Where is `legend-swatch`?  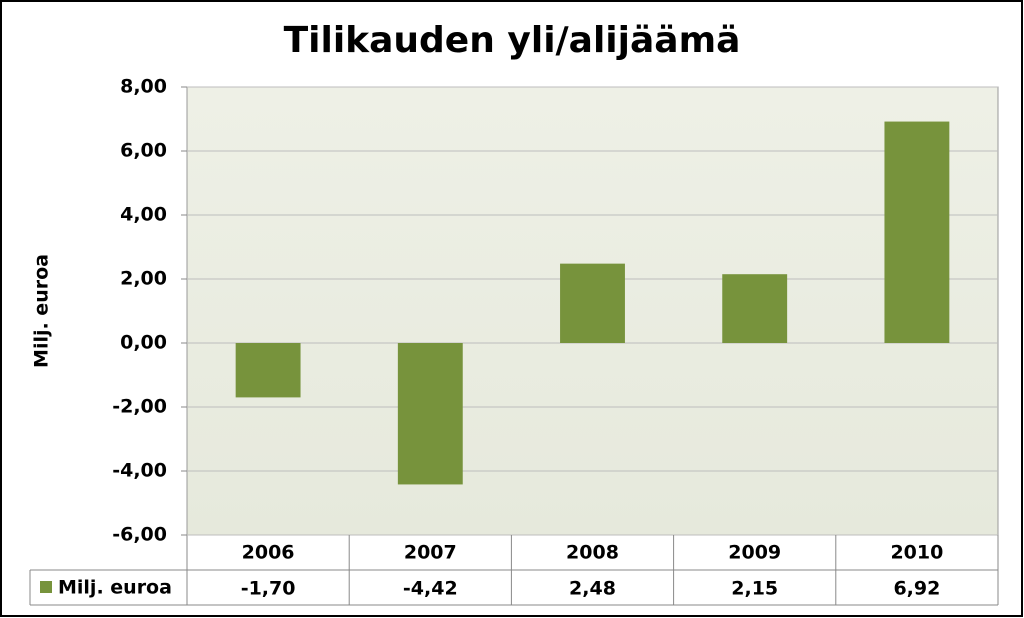
legend-swatch is located at coordinates (46, 587).